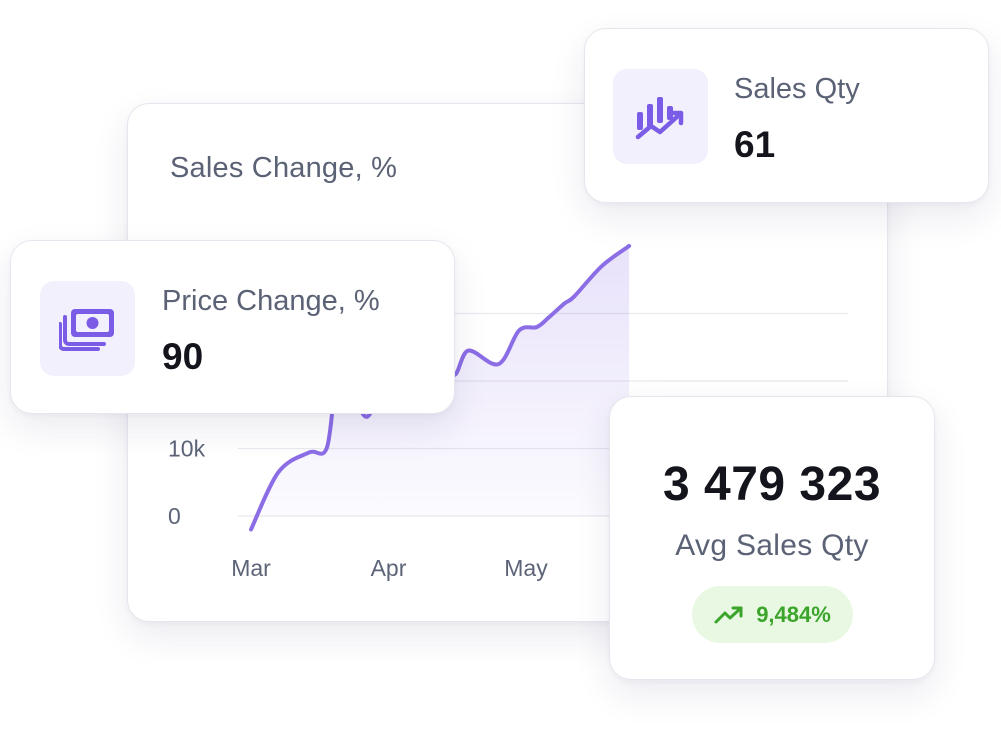  I want to click on growth-badge: 9,484%, so click(772, 614).